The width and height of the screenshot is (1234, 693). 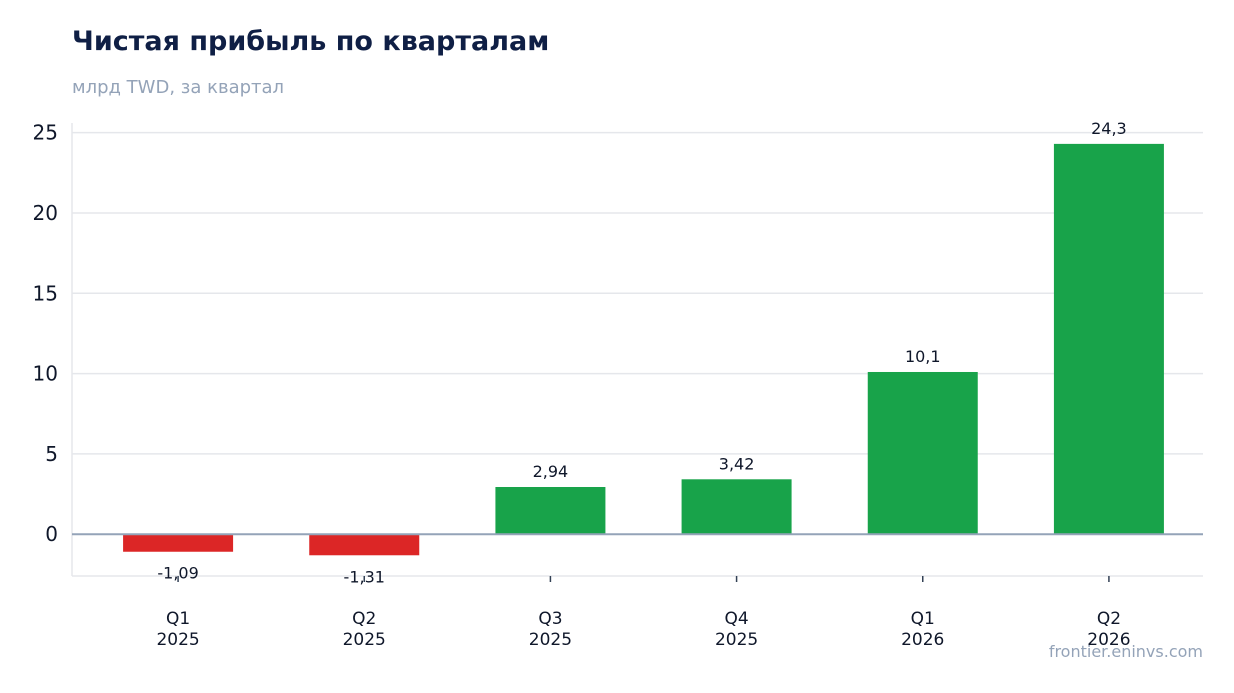 I want to click on y-tick-label: 25, so click(x=45, y=133).